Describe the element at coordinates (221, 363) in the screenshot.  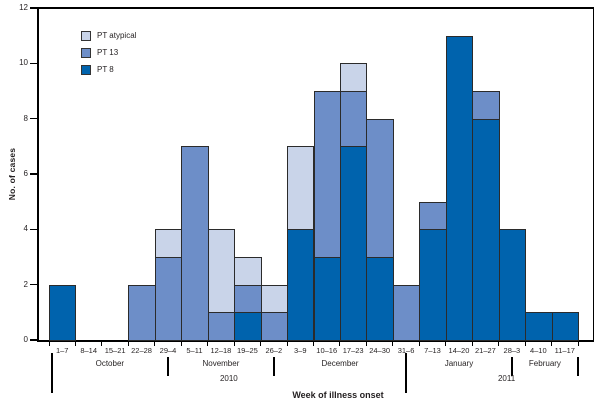
I see `month-label: November` at that location.